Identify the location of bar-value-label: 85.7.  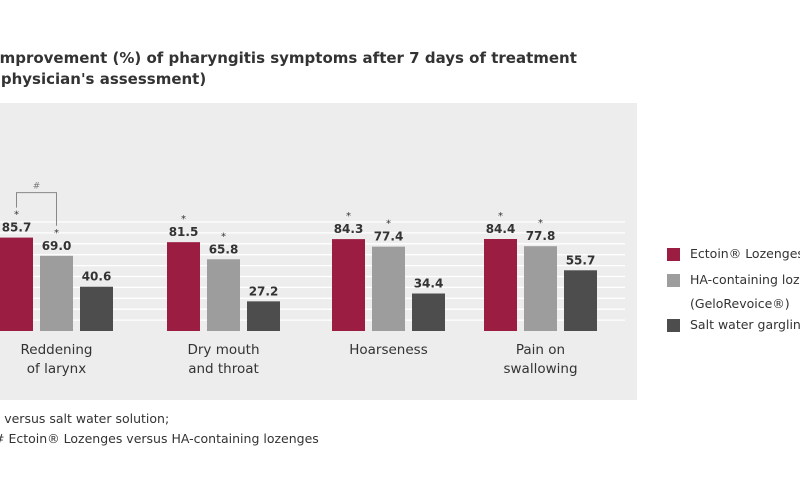
(17, 228).